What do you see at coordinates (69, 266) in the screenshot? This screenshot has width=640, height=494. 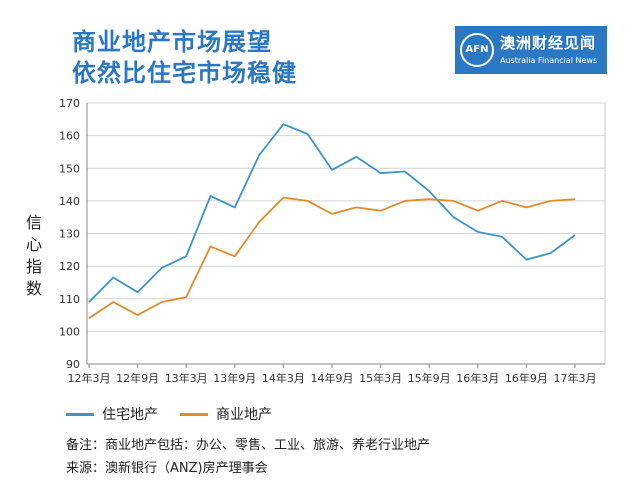 I see `y-tick-label-120: 120` at bounding box center [69, 266].